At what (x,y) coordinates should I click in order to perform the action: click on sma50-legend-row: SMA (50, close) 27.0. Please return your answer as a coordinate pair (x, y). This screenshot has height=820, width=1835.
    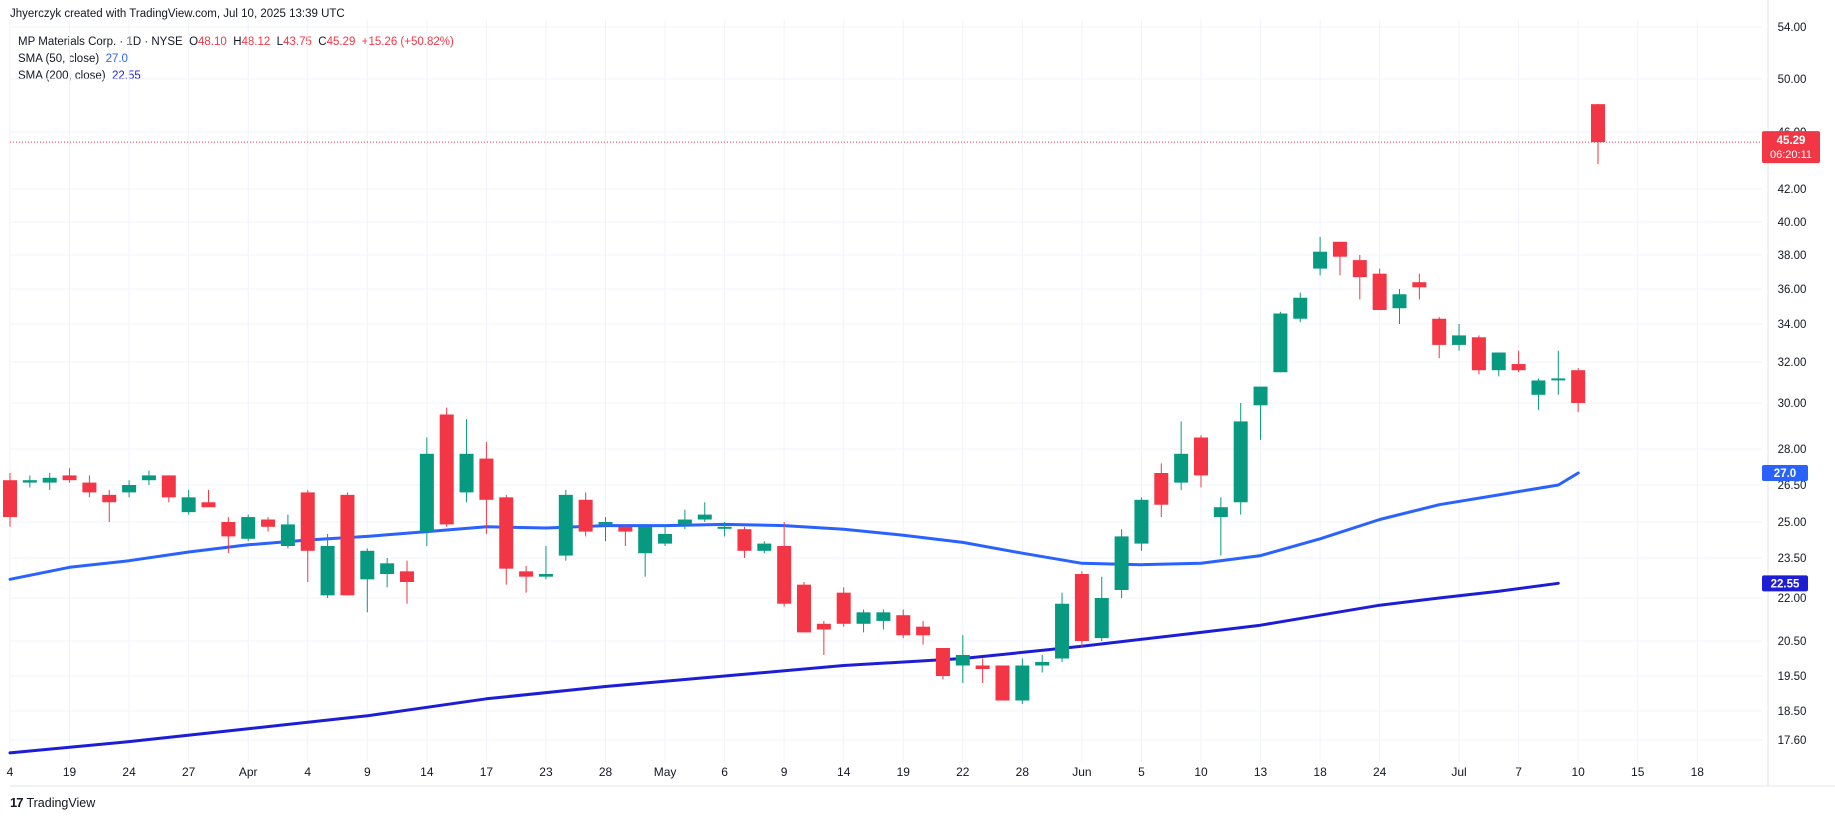
    Looking at the image, I should click on (236, 59).